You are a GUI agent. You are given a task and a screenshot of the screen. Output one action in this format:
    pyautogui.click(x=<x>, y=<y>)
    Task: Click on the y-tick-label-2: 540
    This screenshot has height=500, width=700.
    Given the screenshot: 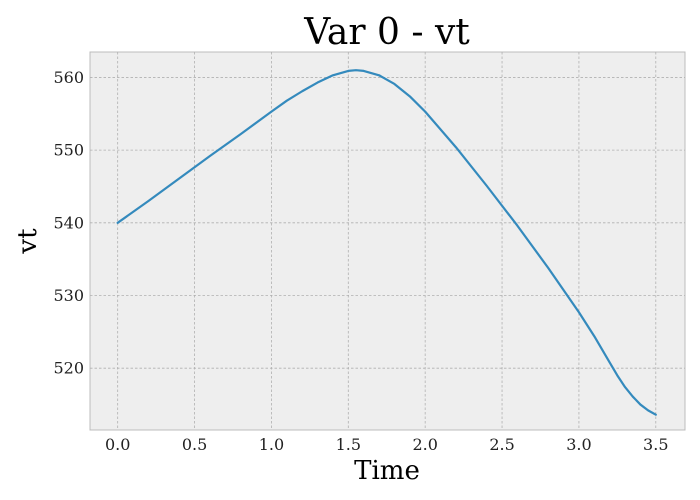 What is the action you would take?
    pyautogui.click(x=68, y=222)
    